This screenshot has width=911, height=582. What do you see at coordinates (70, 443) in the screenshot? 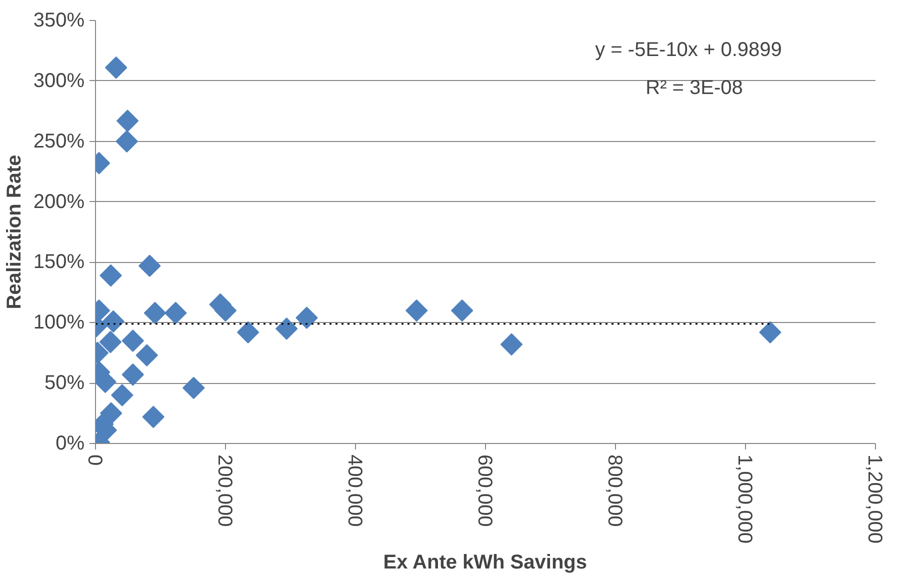
I see `y-tick-label: 0%` at bounding box center [70, 443].